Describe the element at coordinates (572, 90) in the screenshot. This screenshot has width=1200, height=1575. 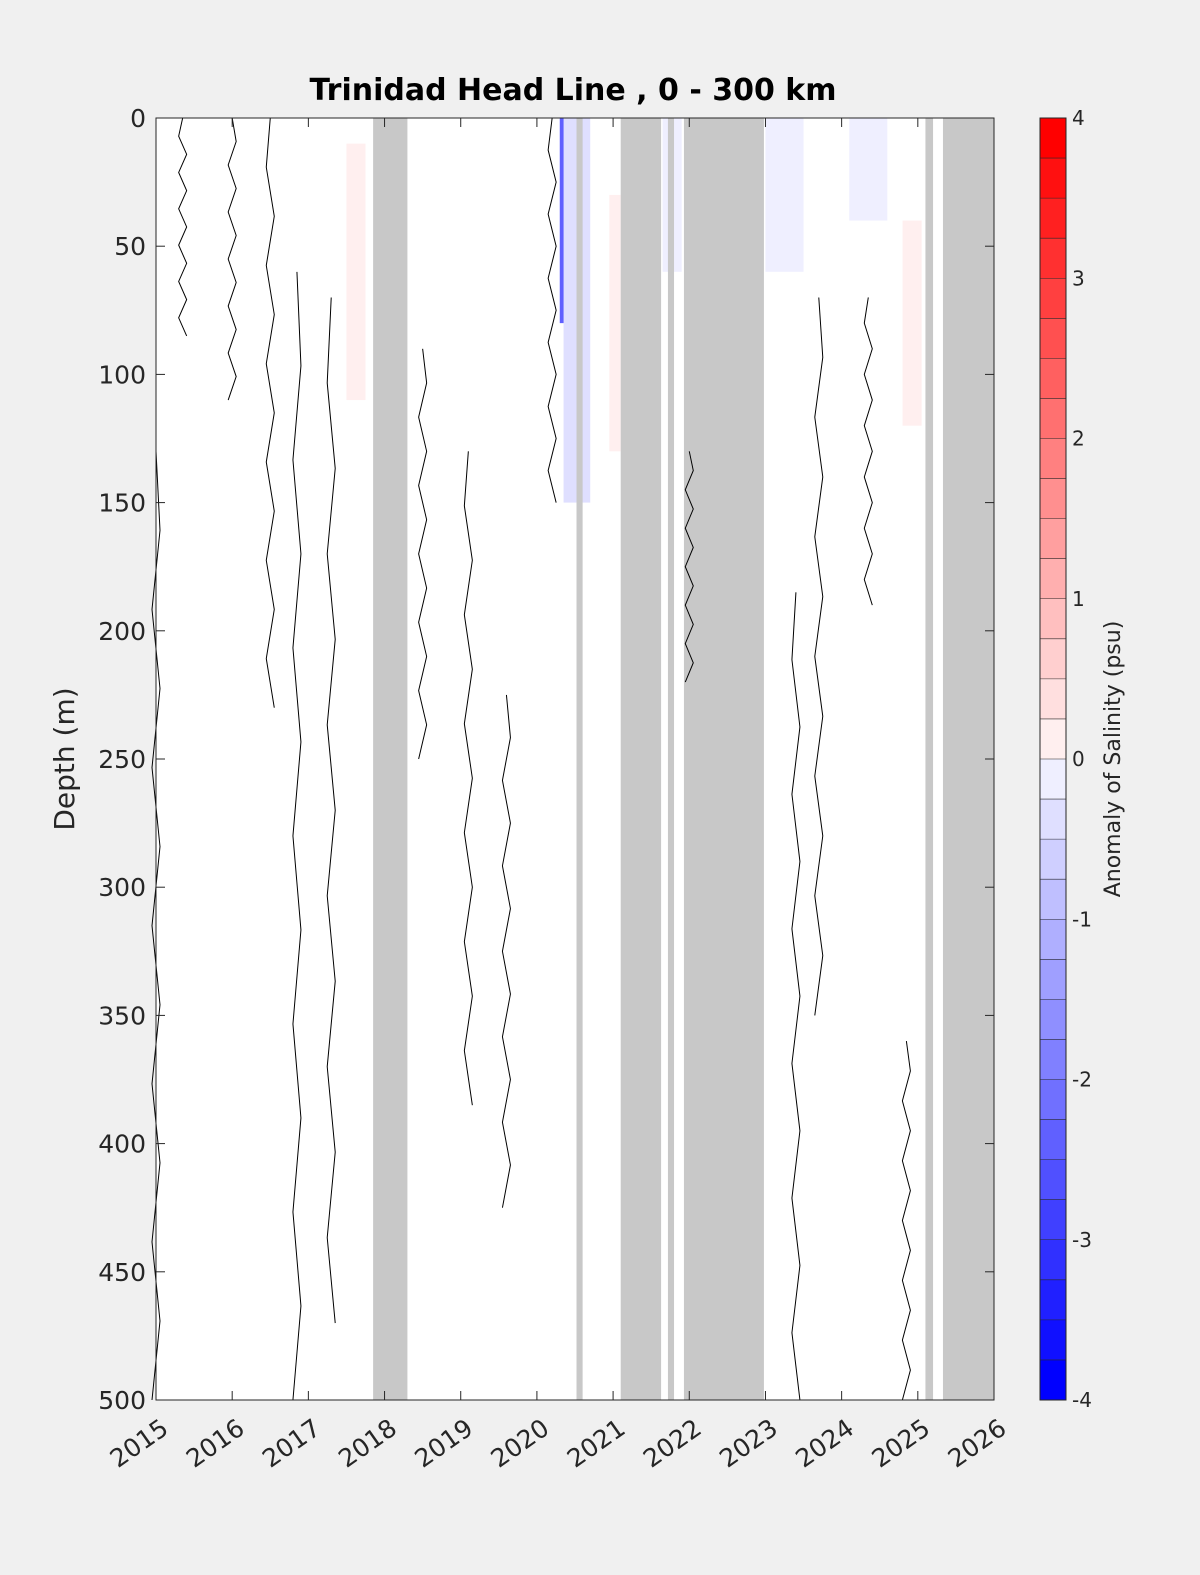
I see `chart-title: Trinidad Head Line , 0 - 300 km` at that location.